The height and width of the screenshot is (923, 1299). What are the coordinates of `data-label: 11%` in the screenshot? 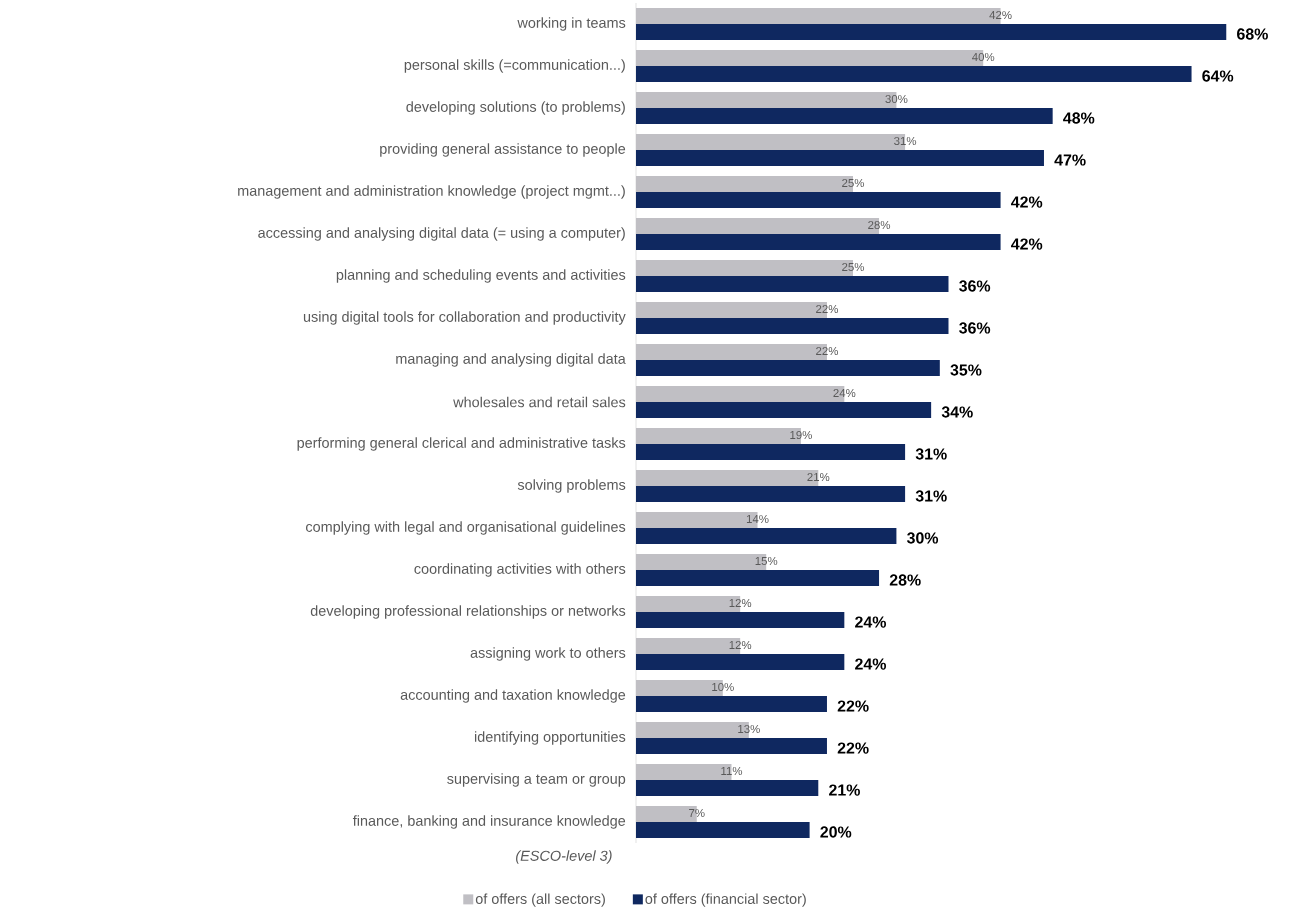 It's located at (732, 771).